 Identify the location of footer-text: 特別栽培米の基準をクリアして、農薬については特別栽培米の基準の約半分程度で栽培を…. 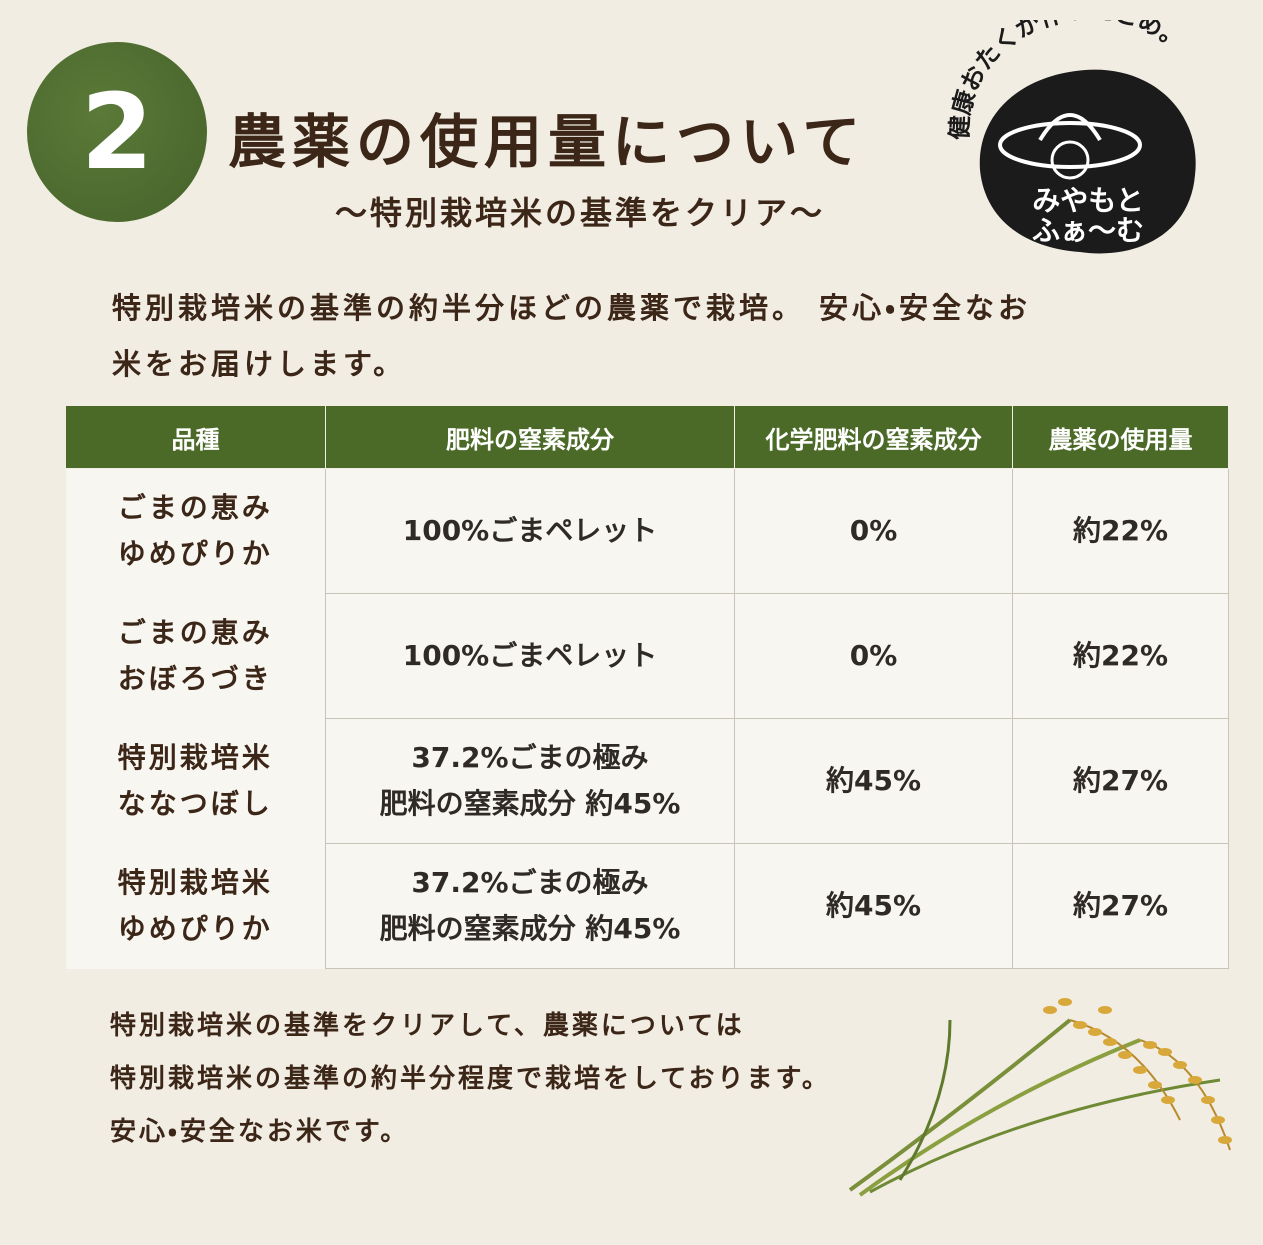
(470, 1079).